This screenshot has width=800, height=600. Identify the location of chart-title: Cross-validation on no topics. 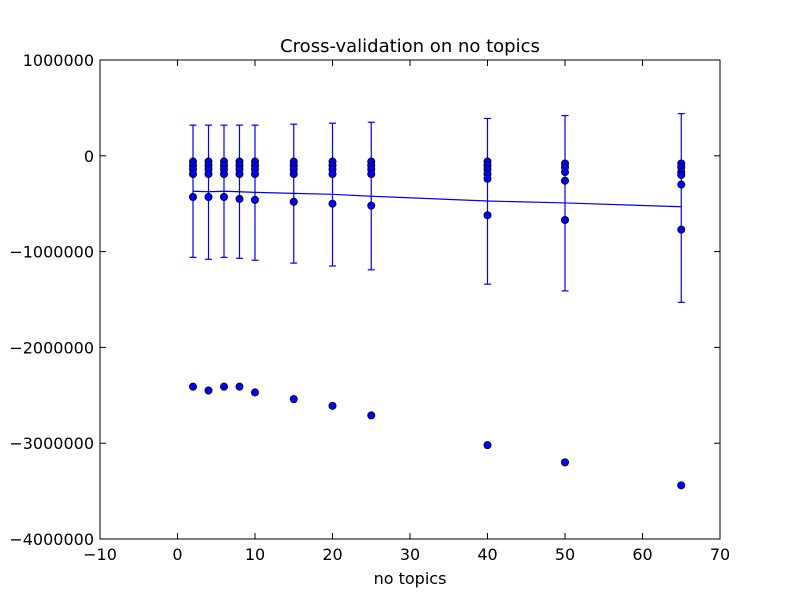
(410, 46).